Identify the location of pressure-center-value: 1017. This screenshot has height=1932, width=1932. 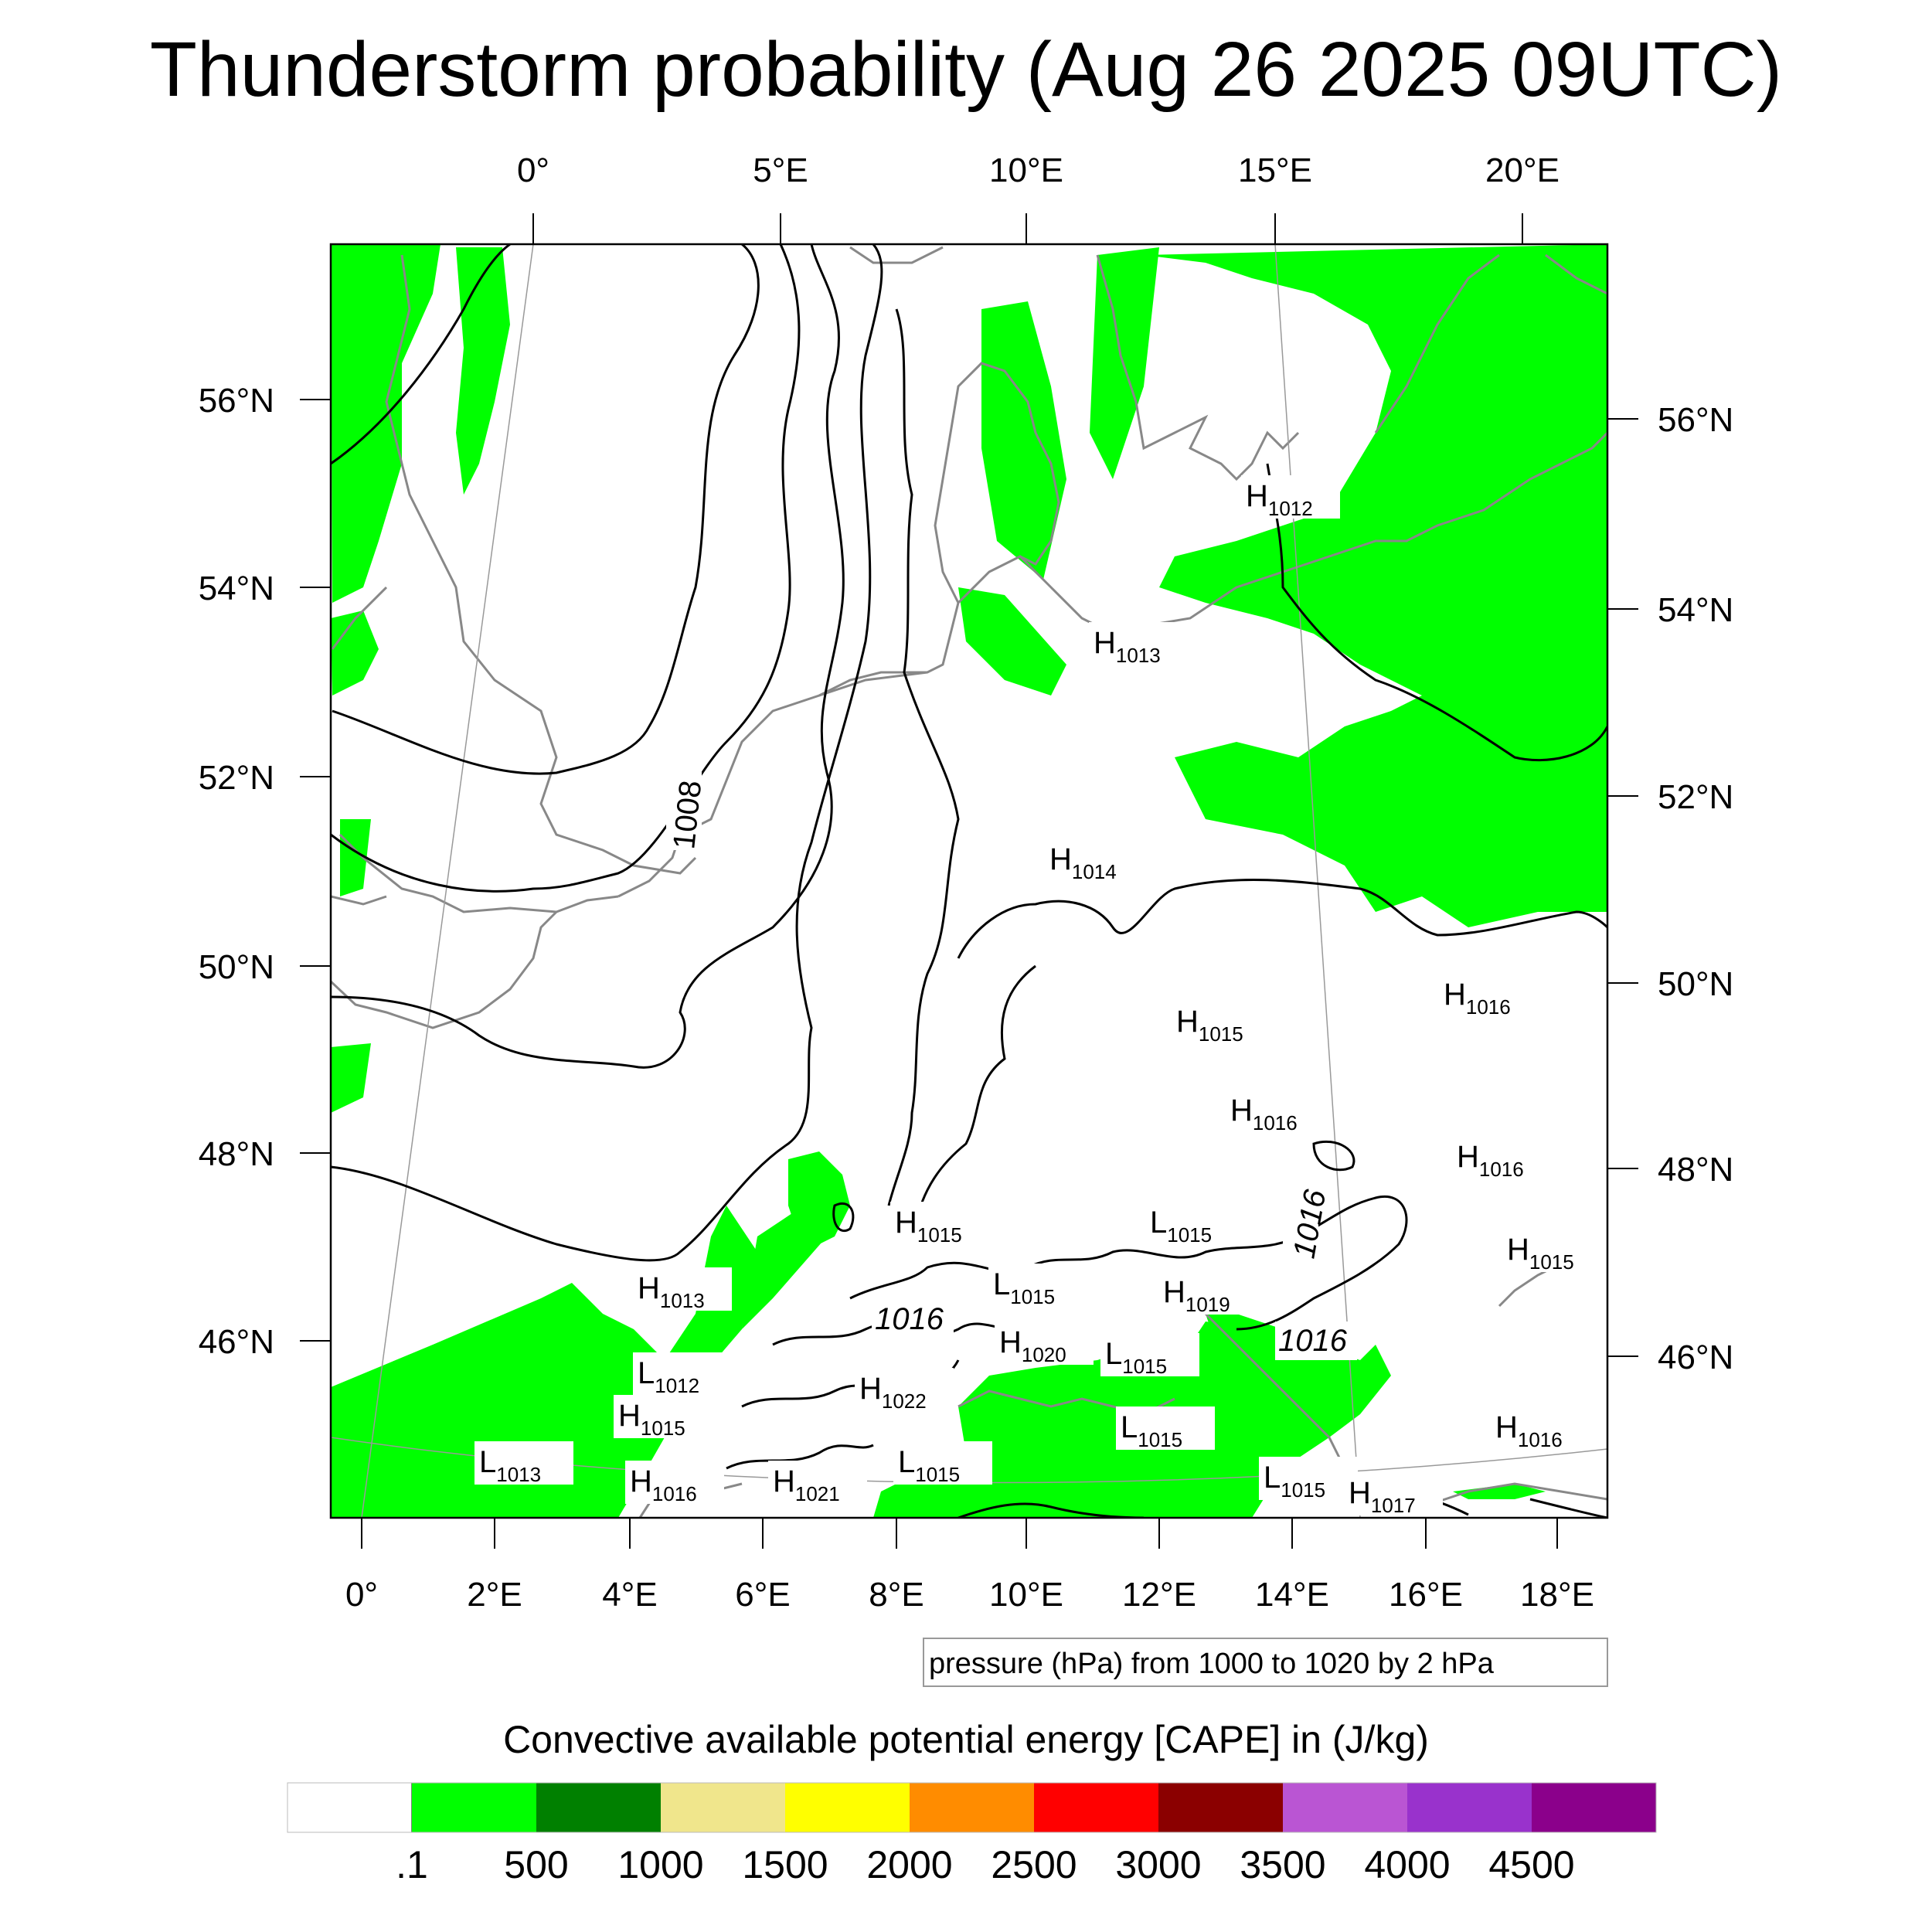
(1393, 1505).